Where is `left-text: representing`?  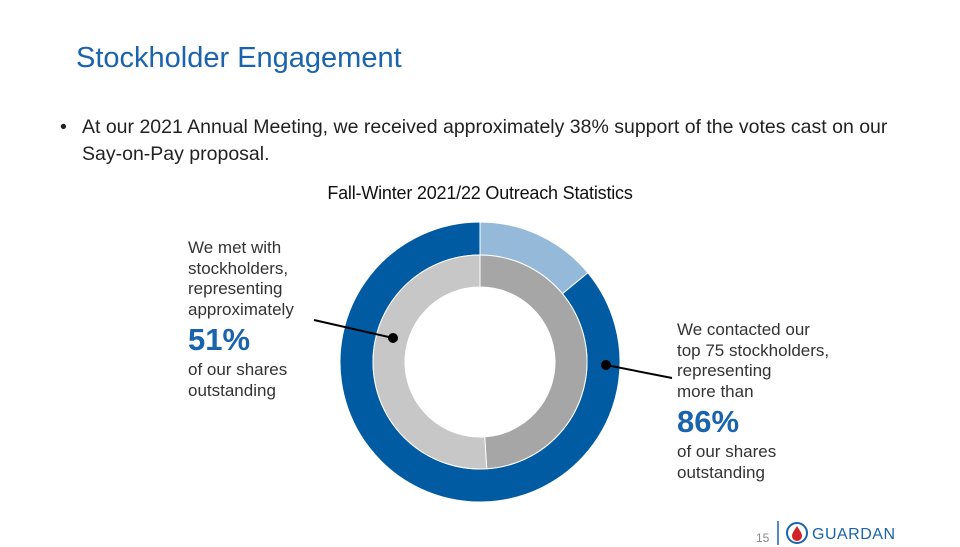 left-text: representing is located at coordinates (235, 288).